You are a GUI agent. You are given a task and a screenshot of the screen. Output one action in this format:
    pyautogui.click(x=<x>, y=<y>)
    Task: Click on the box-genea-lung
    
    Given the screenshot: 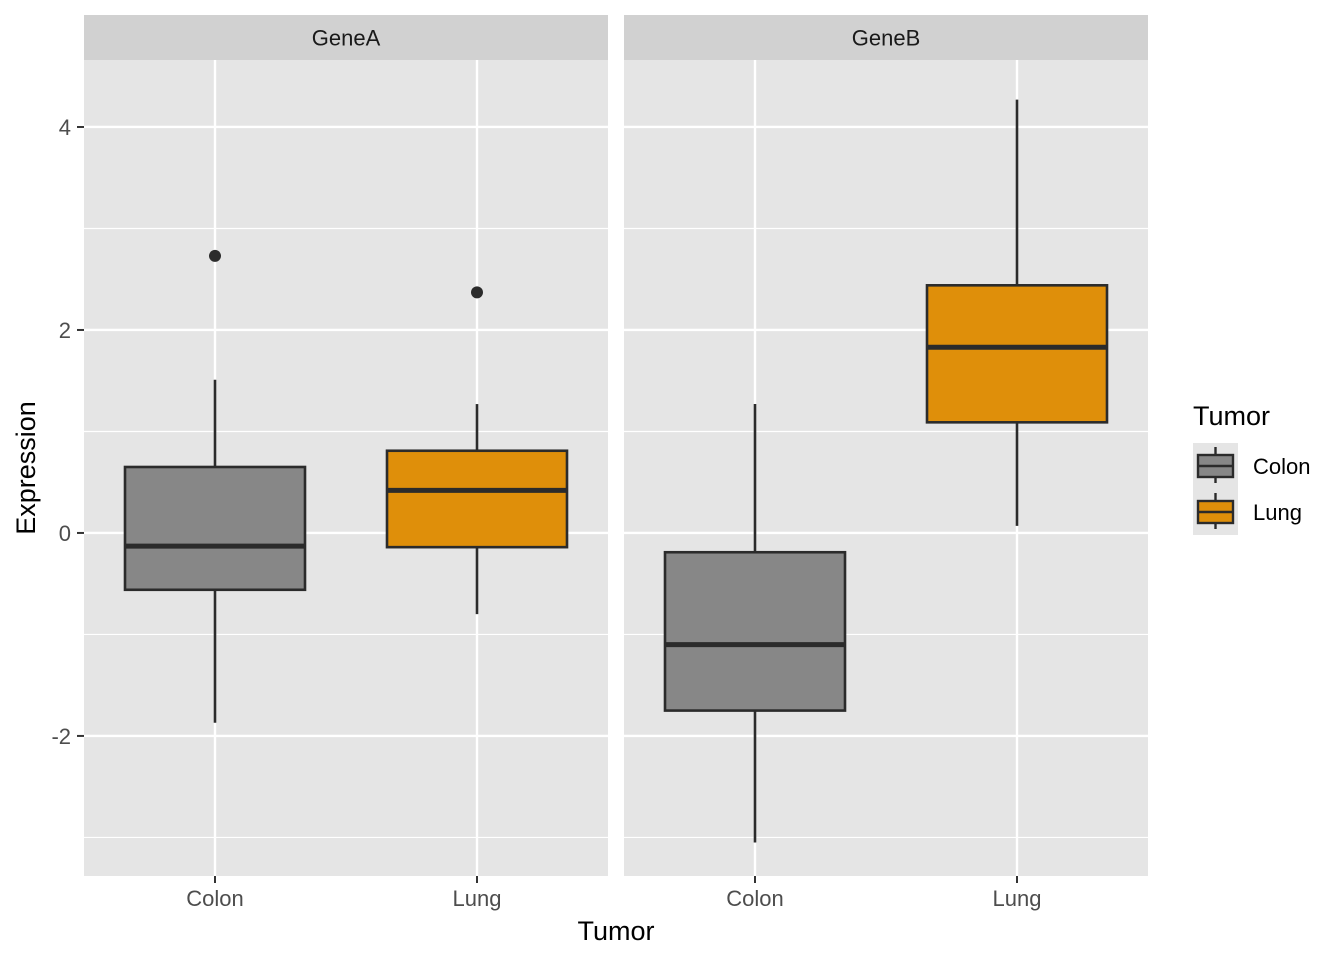 What is the action you would take?
    pyautogui.click(x=477, y=450)
    